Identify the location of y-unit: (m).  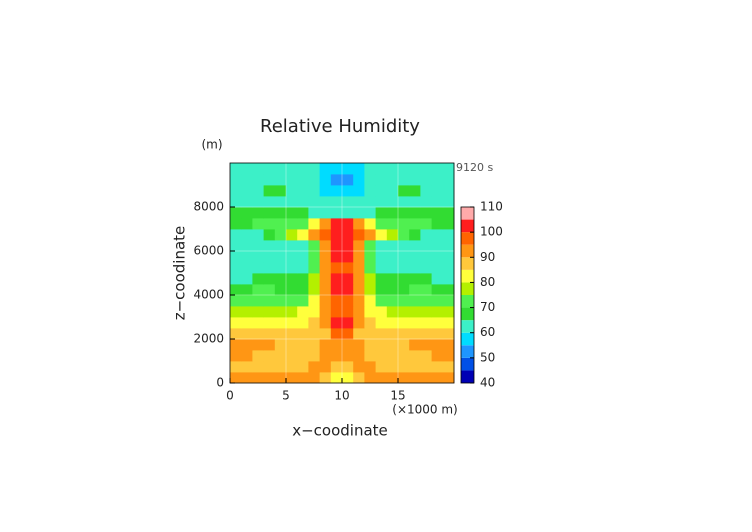
(211, 145).